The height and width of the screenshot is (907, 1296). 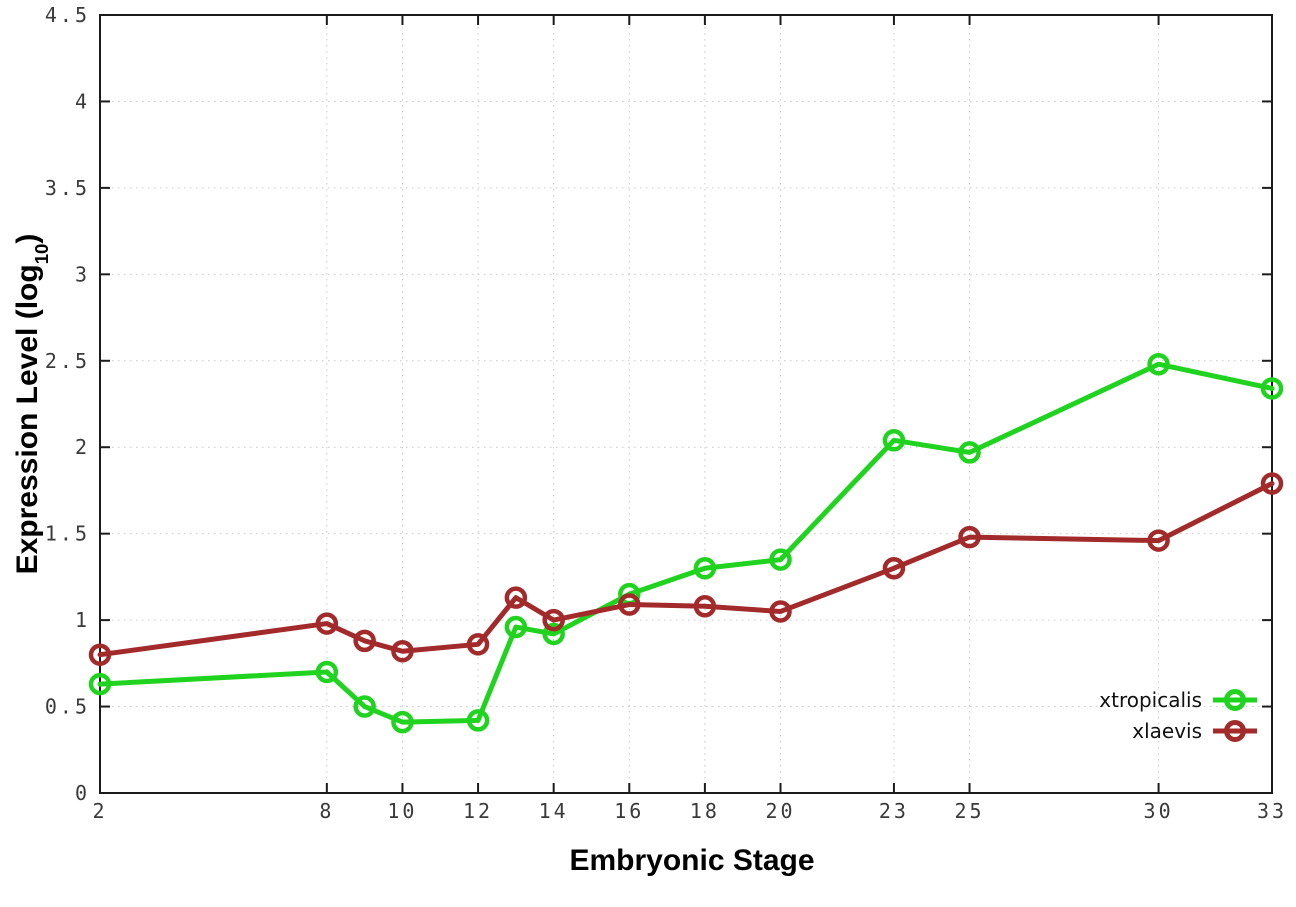 What do you see at coordinates (1167, 730) in the screenshot?
I see `legend-label-xlaevis: xlaevis` at bounding box center [1167, 730].